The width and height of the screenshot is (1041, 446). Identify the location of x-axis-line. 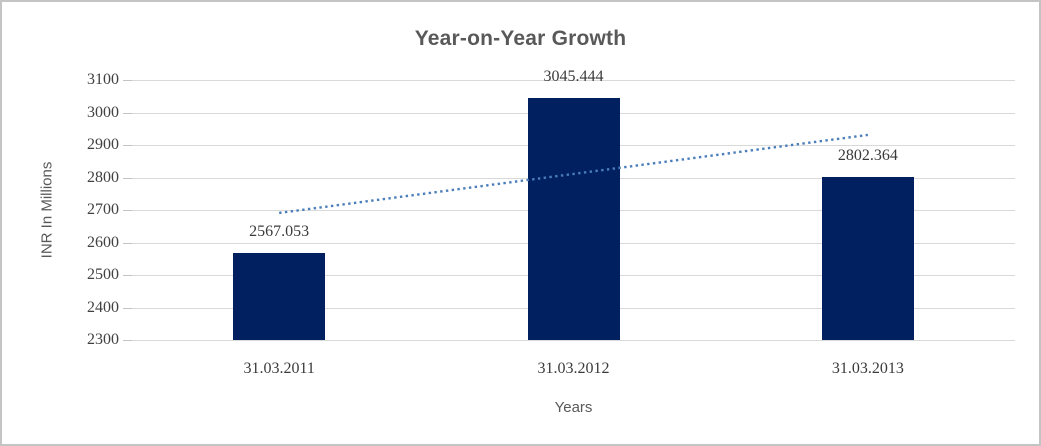
(573, 340).